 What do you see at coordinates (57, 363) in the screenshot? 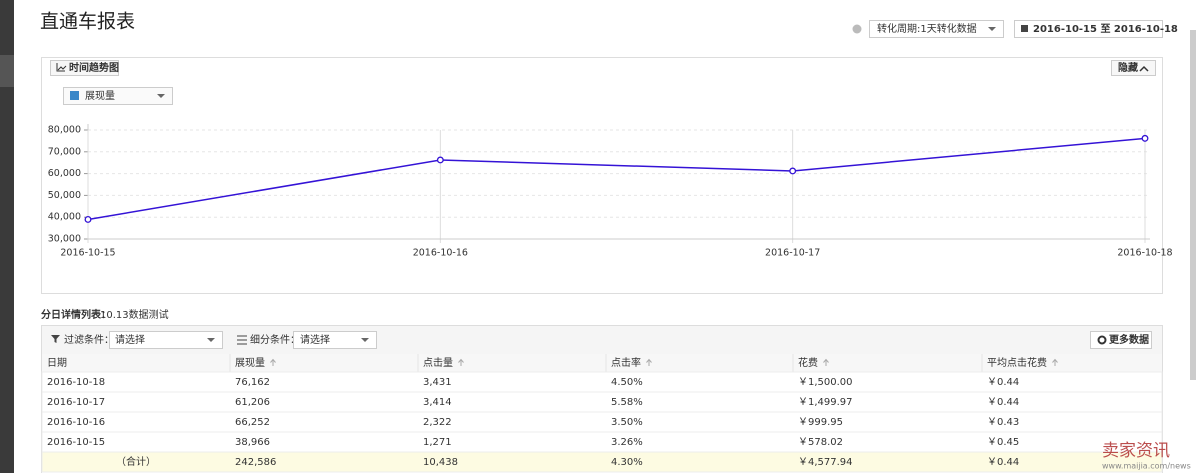
I see `column-header: 日期` at bounding box center [57, 363].